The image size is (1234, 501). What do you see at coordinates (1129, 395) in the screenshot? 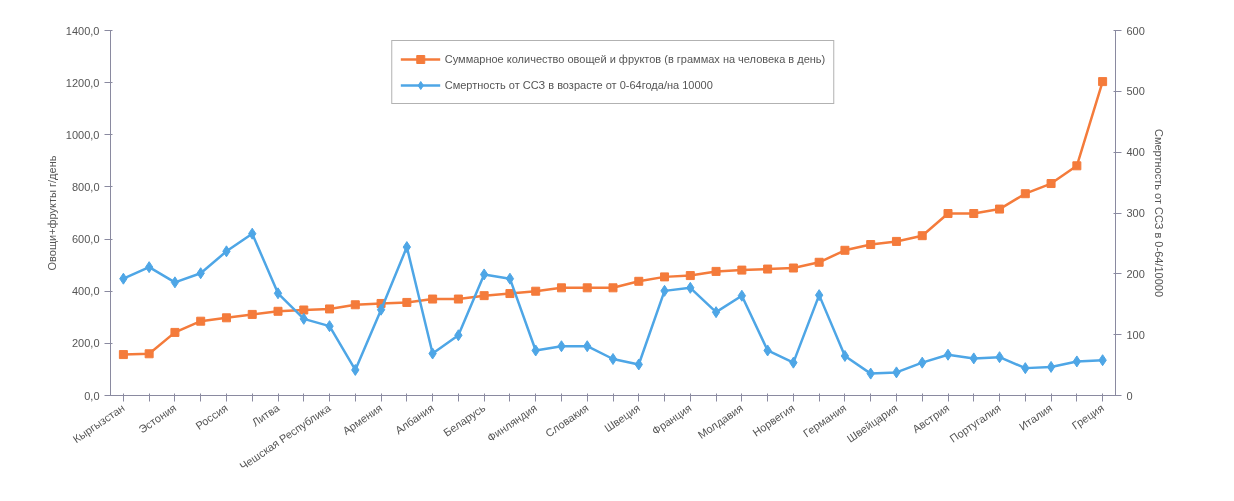
I see `y2-tick-label: 0` at bounding box center [1129, 395].